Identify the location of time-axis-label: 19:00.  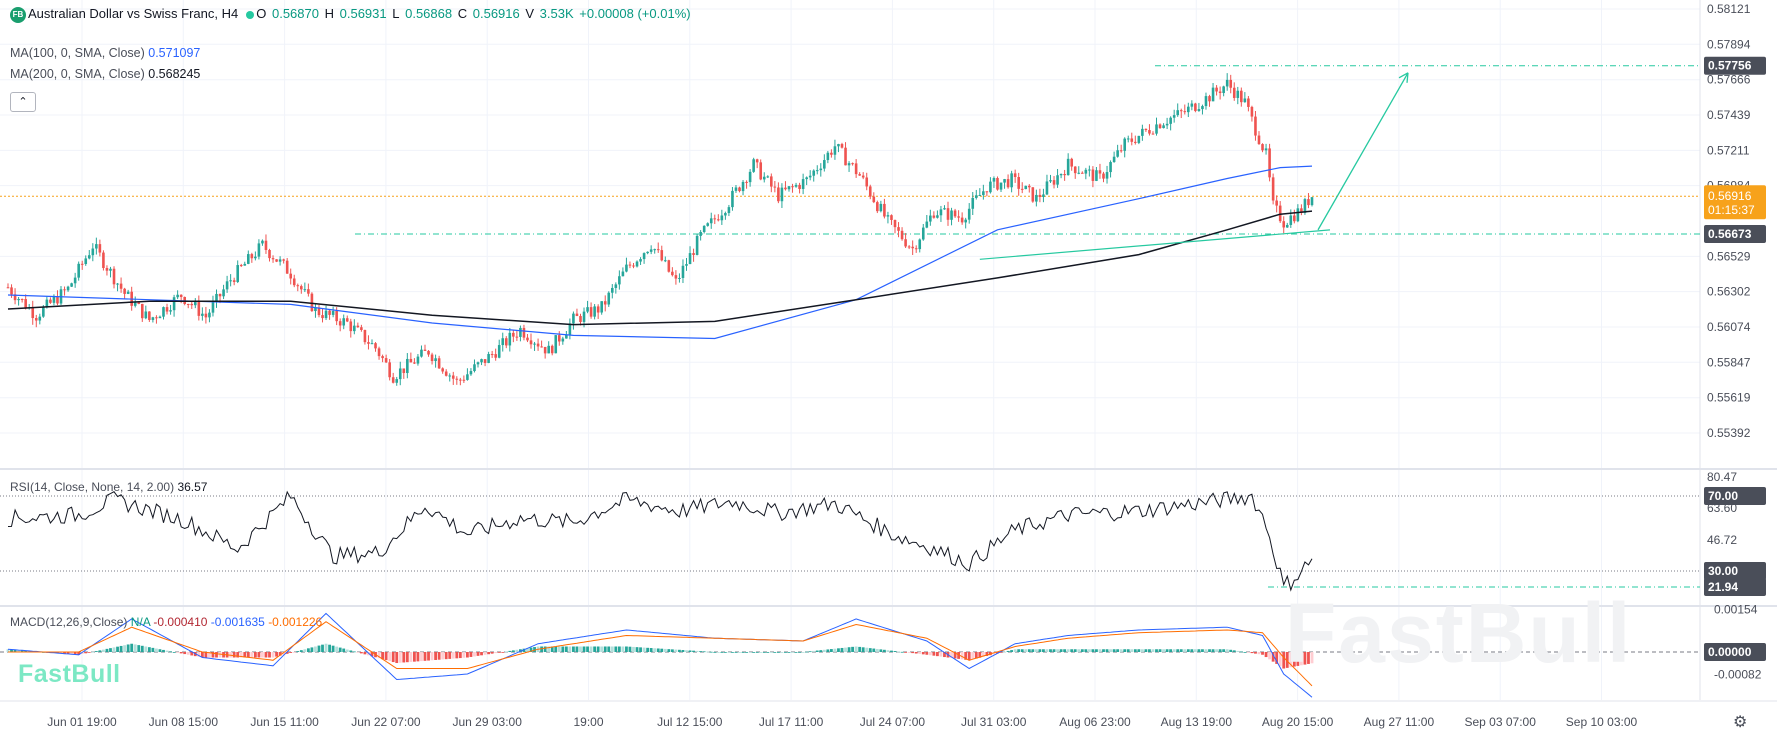
(588, 722).